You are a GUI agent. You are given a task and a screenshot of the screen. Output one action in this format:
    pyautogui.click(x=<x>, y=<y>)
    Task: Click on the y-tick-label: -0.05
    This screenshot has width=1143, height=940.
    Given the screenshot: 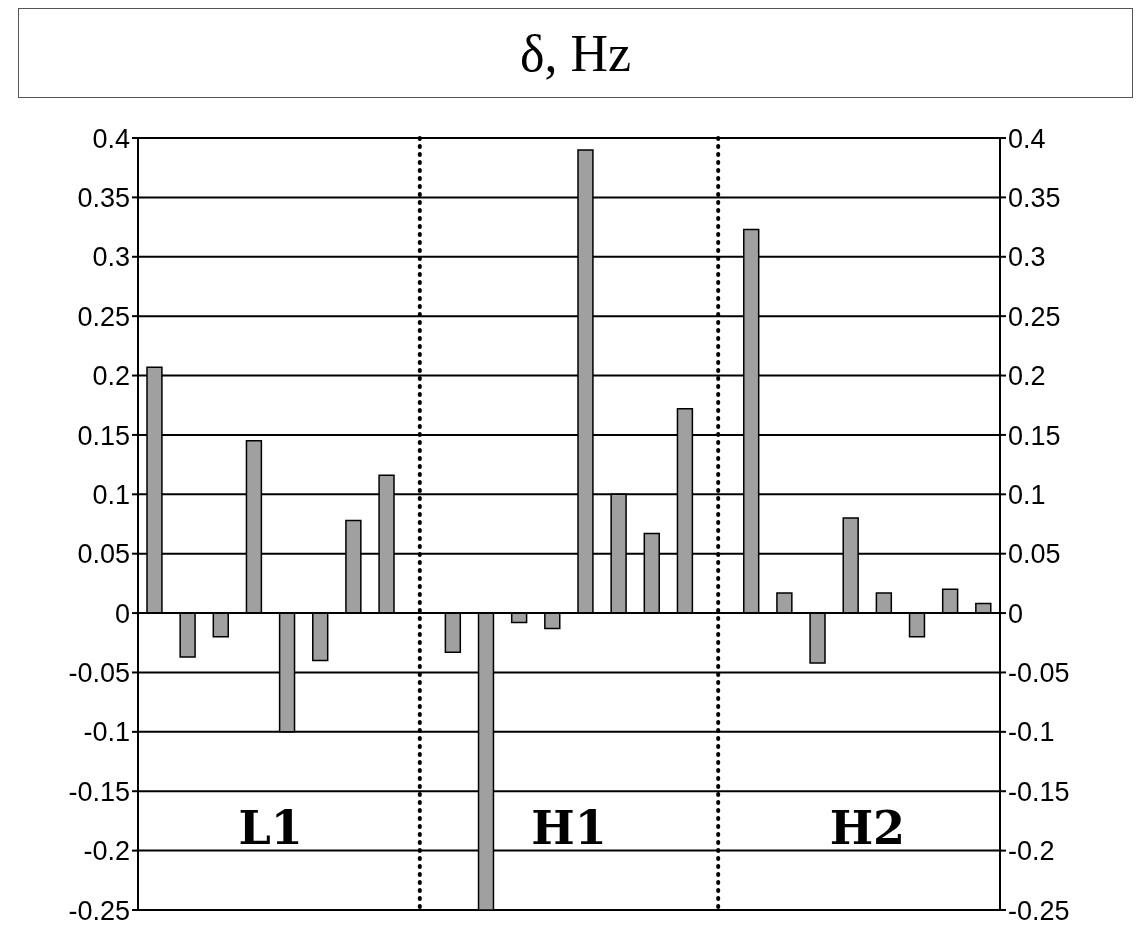 What is the action you would take?
    pyautogui.click(x=99, y=673)
    